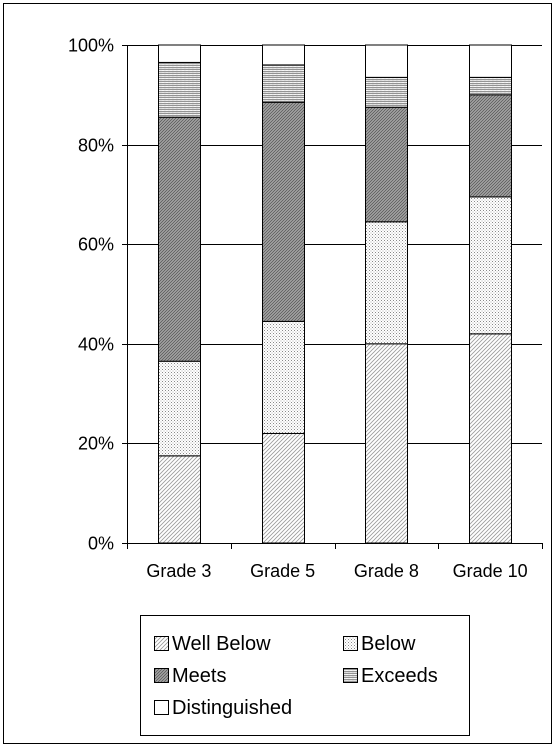  Describe the element at coordinates (96, 444) in the screenshot. I see `y-tick-label: 20%` at that location.